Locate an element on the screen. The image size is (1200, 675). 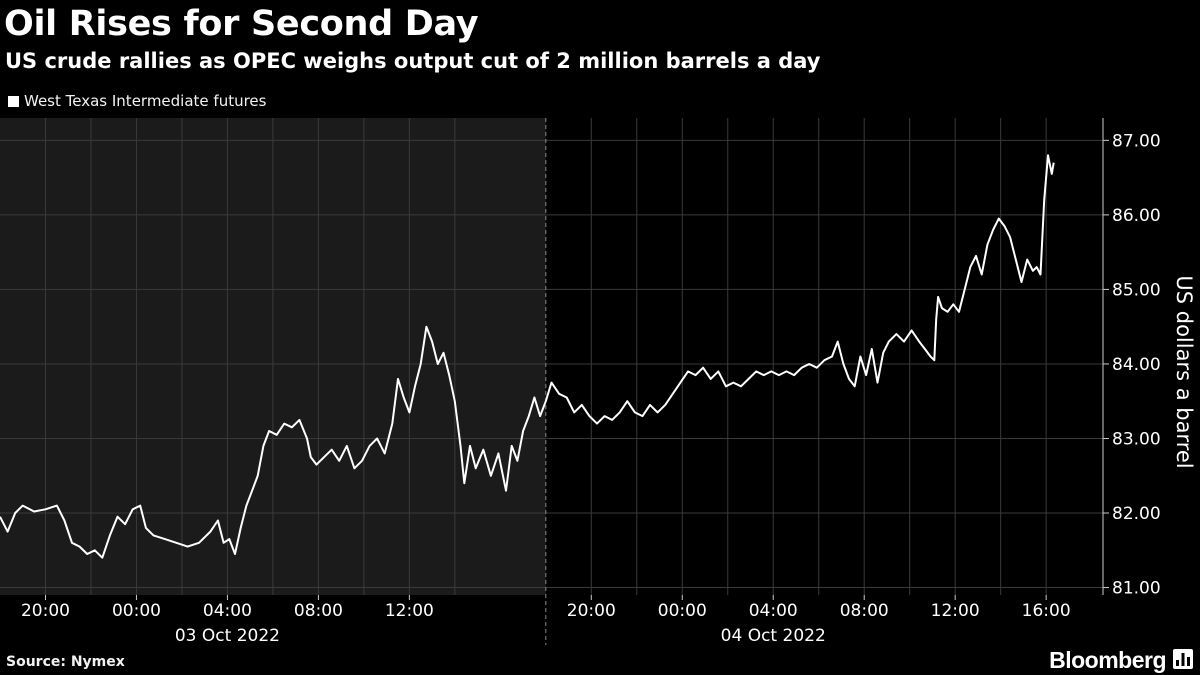
y-tick-label: 85.00 is located at coordinates (1136, 290).